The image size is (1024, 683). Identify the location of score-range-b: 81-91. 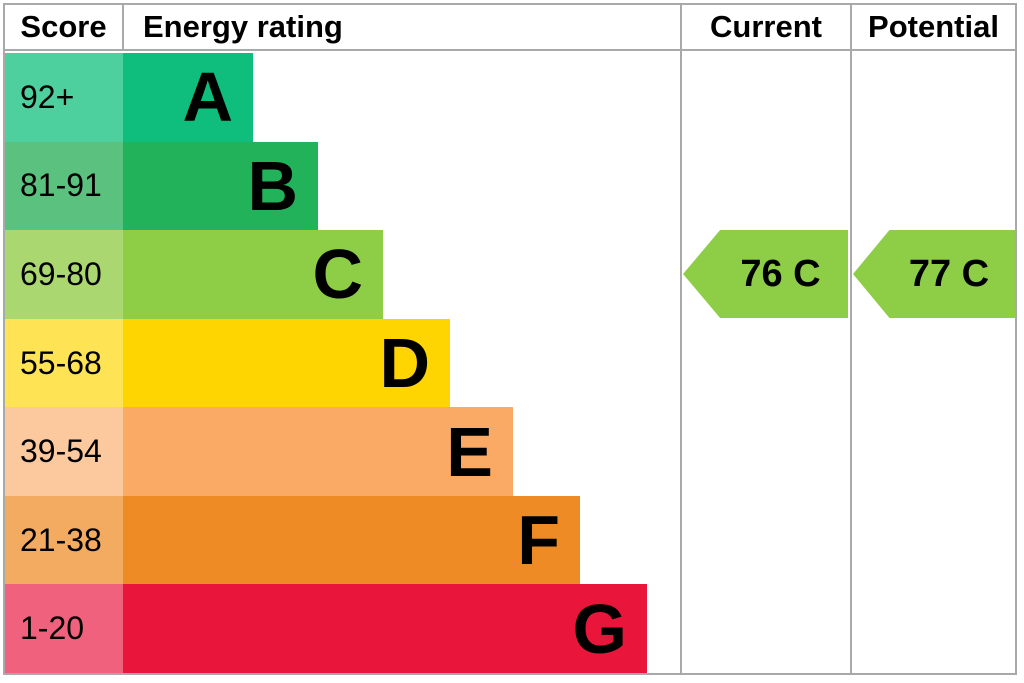
(64, 186).